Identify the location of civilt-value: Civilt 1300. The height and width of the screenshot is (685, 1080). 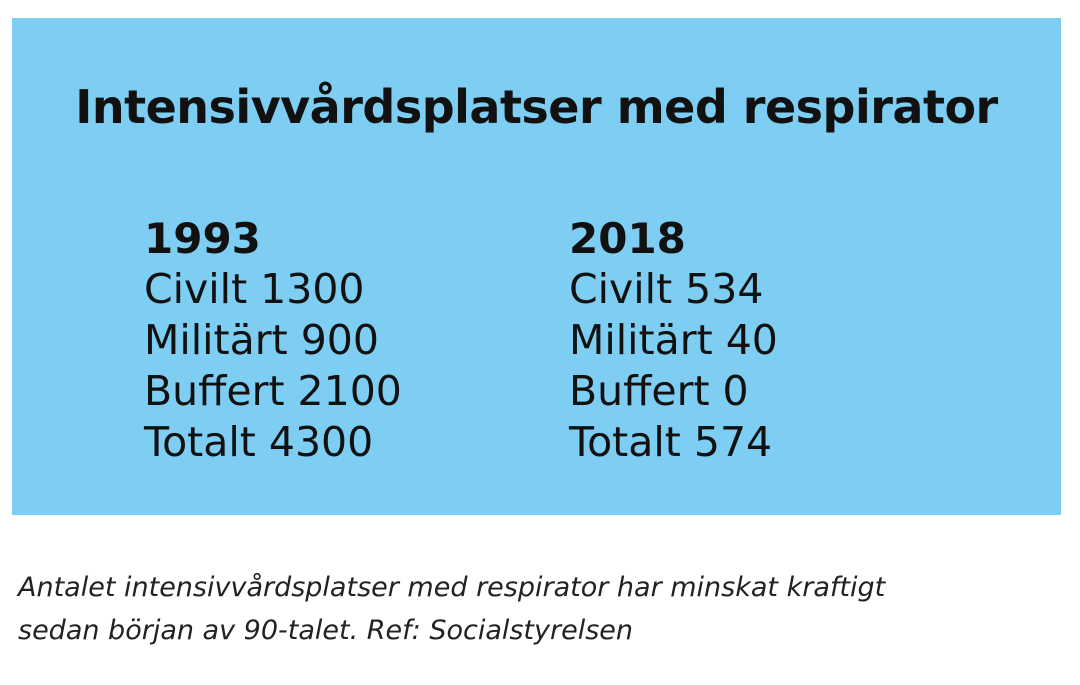
(273, 289).